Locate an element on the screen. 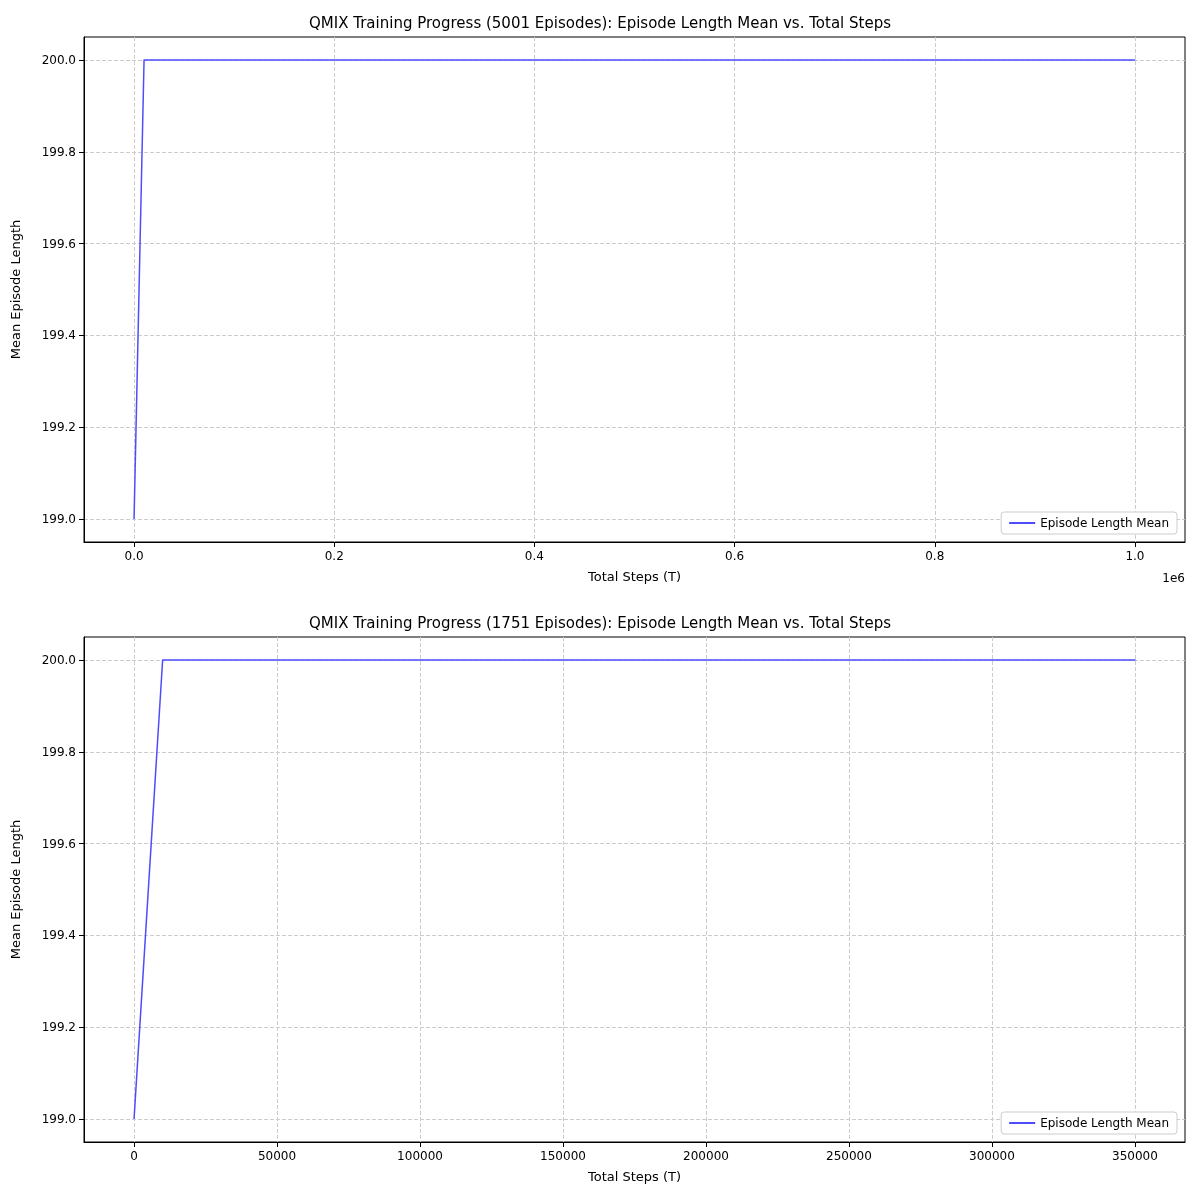 The image size is (1200, 1200). chart-title: QMIX Training Progress (1751 Episodes): Episode Length Mean vs. Total Steps is located at coordinates (600, 622).